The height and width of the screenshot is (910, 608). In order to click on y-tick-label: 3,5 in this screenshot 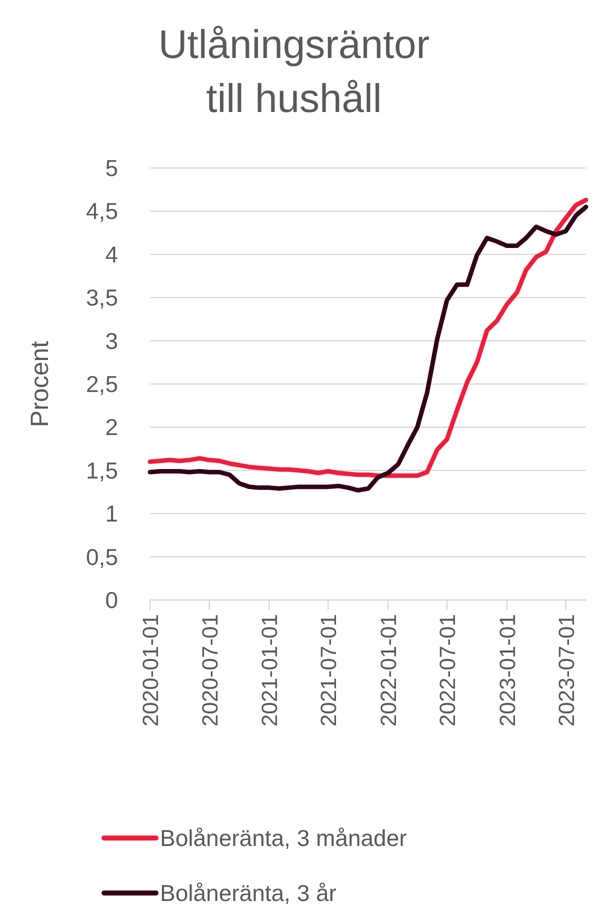, I will do `click(102, 297)`.